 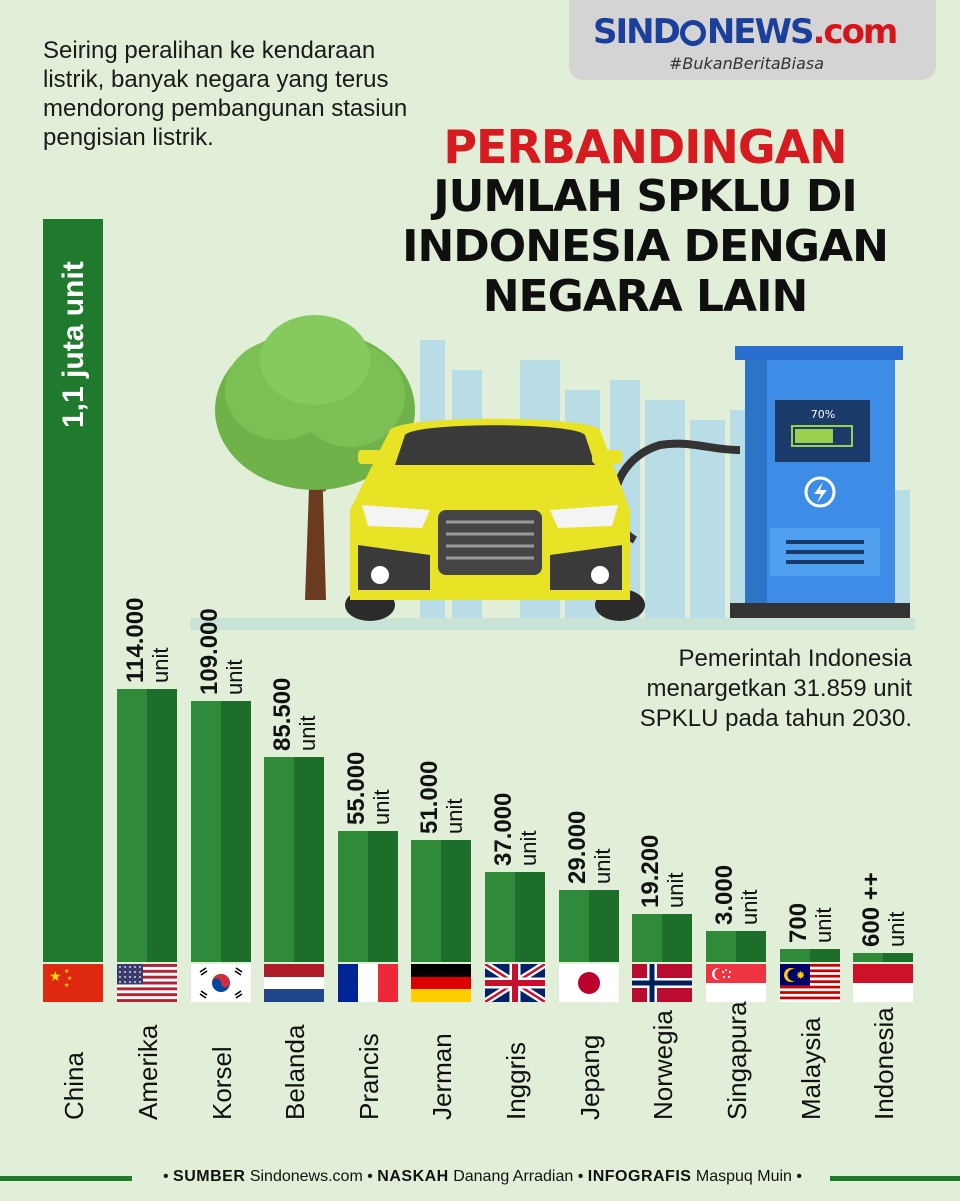 What do you see at coordinates (747, 63) in the screenshot?
I see `brand-tagline: #BukanBeritaBiasa` at bounding box center [747, 63].